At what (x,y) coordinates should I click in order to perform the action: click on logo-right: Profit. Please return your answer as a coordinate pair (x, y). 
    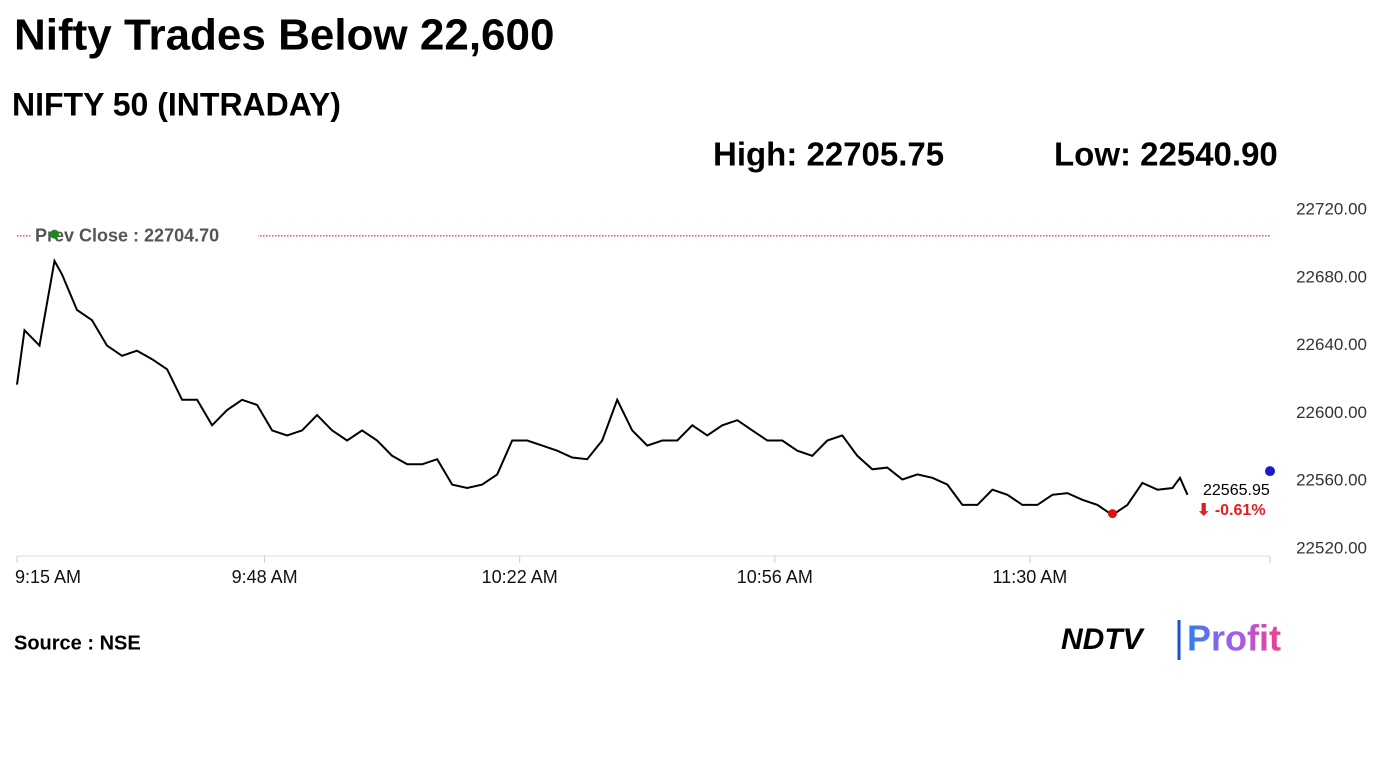
    Looking at the image, I should click on (1234, 638).